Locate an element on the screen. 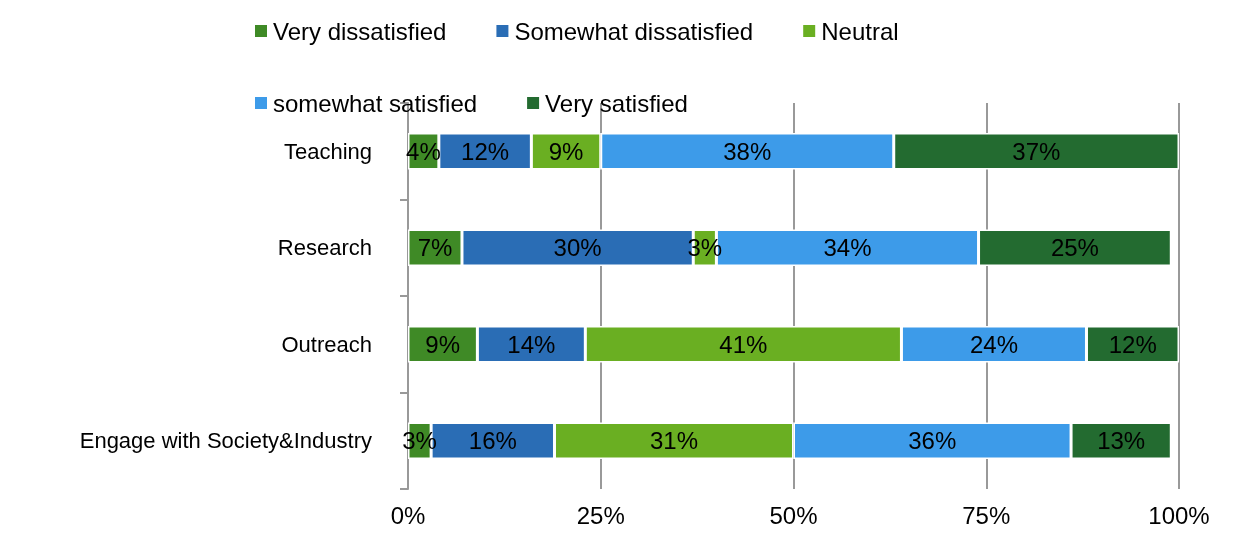  data-label: 25% is located at coordinates (1074, 248).